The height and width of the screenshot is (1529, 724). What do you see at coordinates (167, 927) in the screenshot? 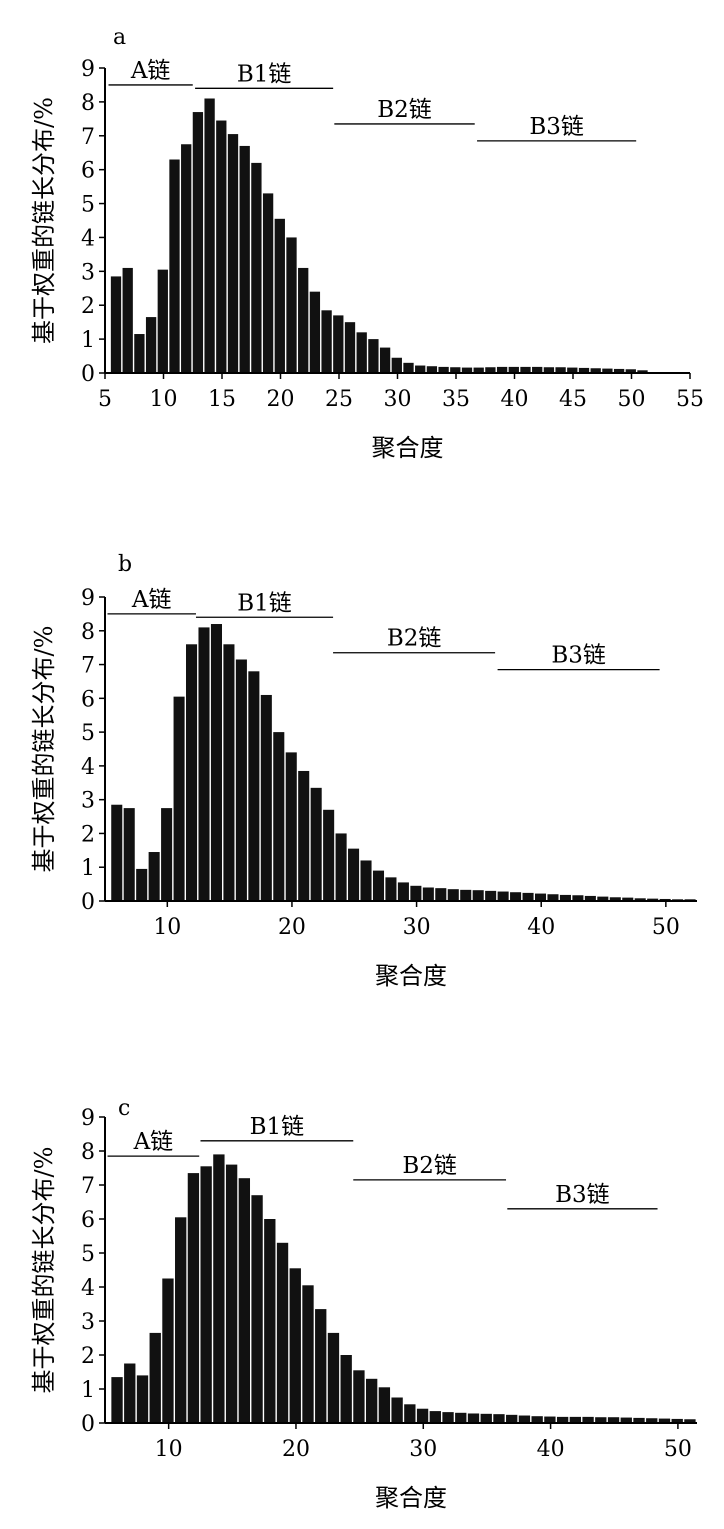
I see `x-tick-label: 10` at bounding box center [167, 927].